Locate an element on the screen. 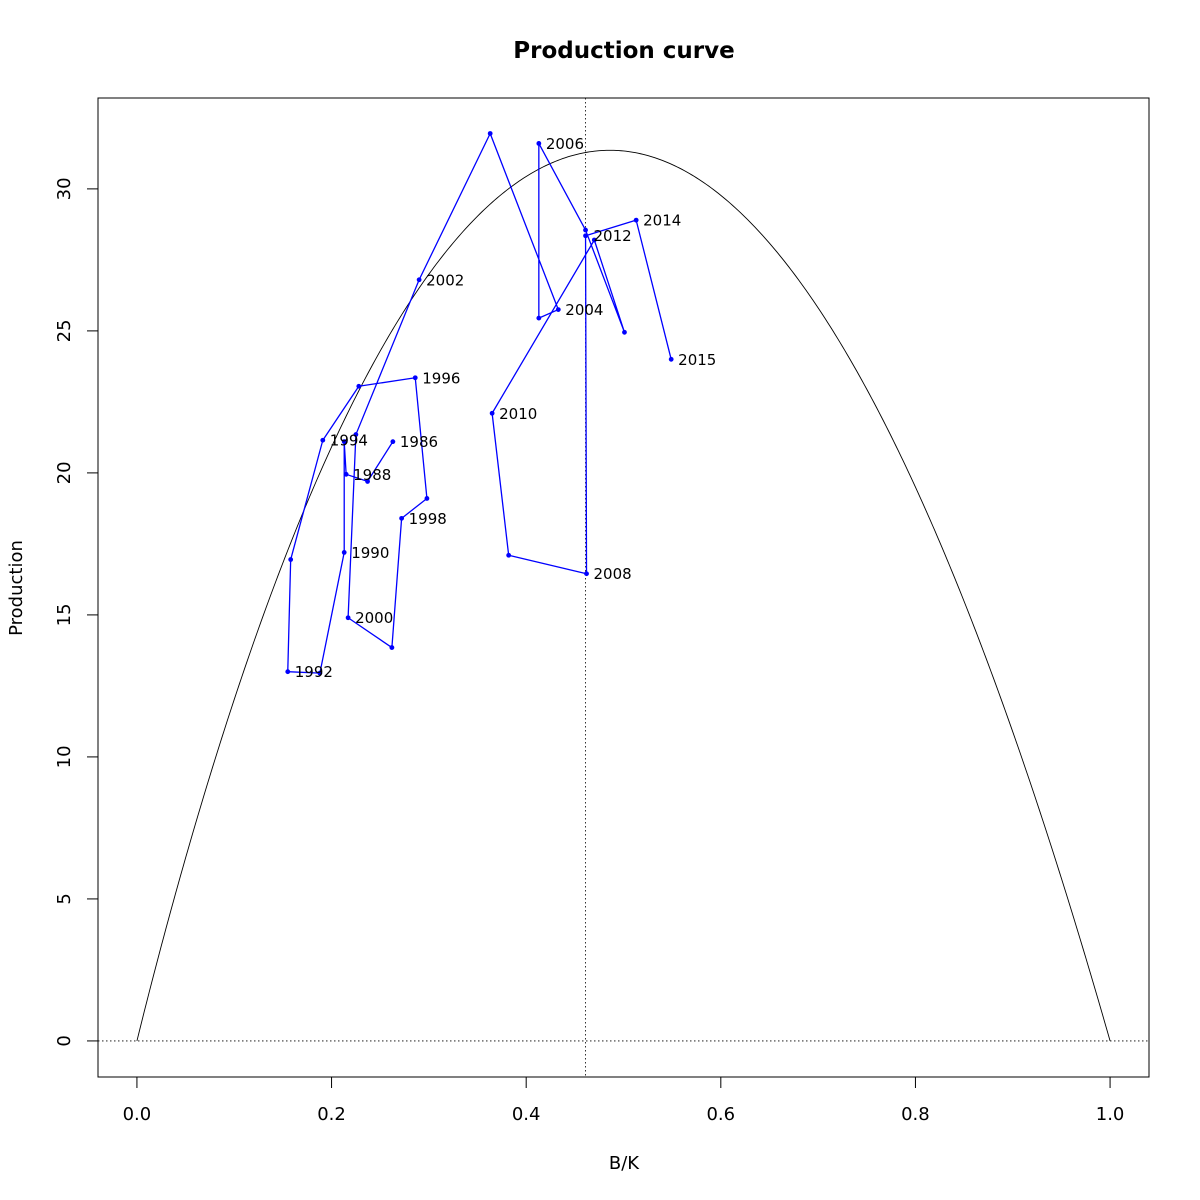  year-label-1996: 1996 is located at coordinates (441, 378).